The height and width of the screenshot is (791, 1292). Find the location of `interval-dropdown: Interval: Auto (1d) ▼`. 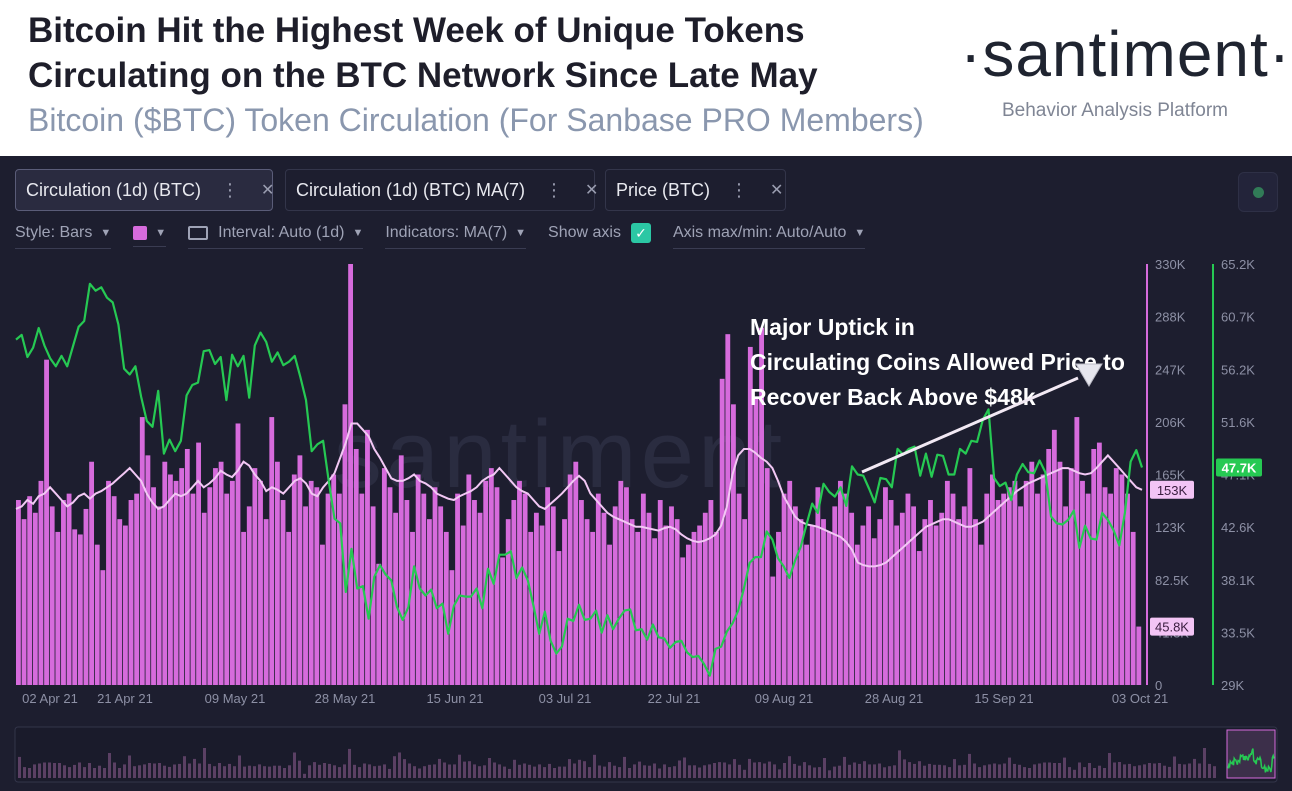

interval-dropdown: Interval: Auto (1d) ▼ is located at coordinates (276, 235).